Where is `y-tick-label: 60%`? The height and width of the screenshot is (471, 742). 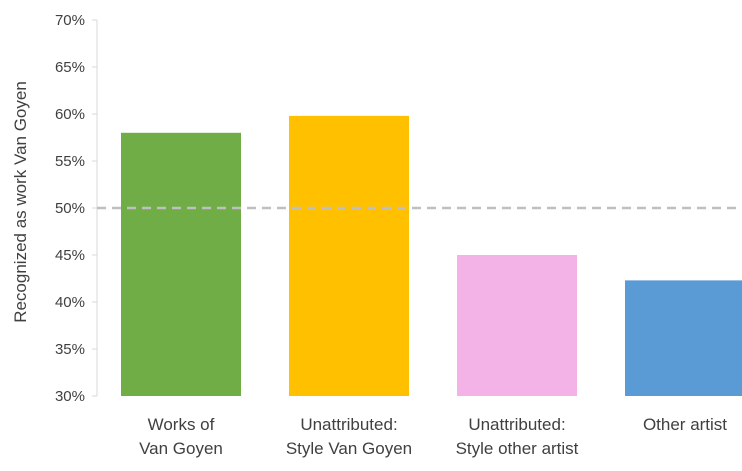
y-tick-label: 60% is located at coordinates (70, 114).